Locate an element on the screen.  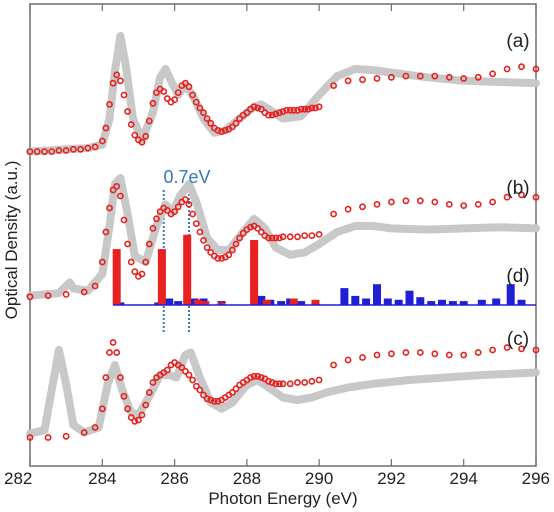
x-axis-title: Photon Energy (eV) is located at coordinates (282, 498).